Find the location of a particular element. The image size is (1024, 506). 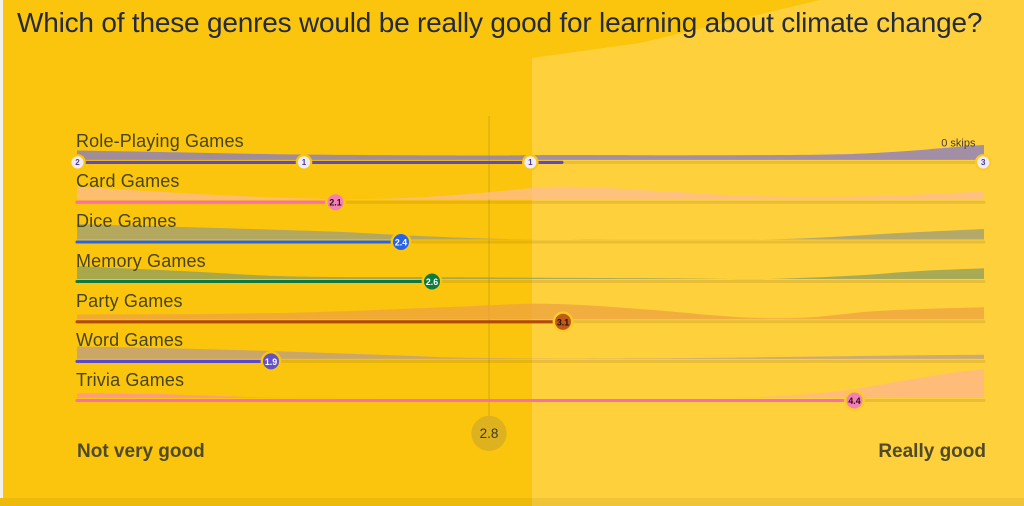

svg-text: 4.4 is located at coordinates (854, 401).